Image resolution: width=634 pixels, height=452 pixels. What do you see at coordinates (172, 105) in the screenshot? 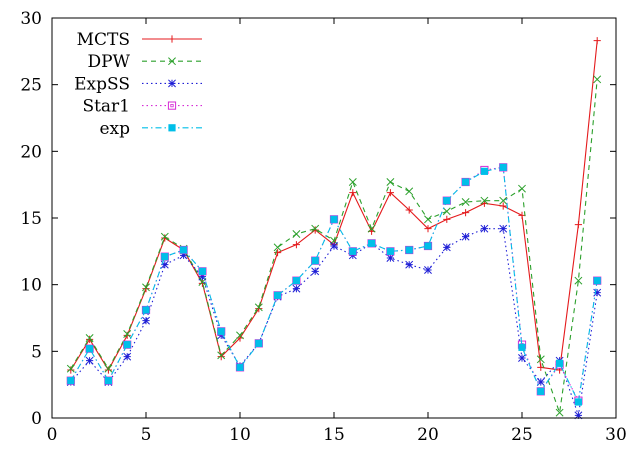
I see `legend-marker-Star1` at bounding box center [172, 105].